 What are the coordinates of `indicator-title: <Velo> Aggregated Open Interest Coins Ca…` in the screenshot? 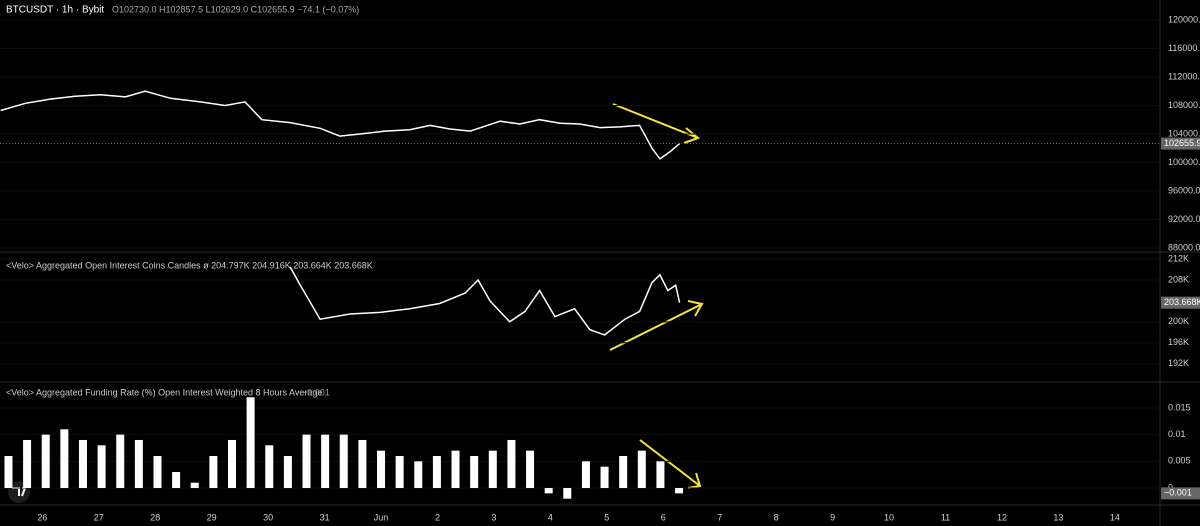 It's located at (189, 265).